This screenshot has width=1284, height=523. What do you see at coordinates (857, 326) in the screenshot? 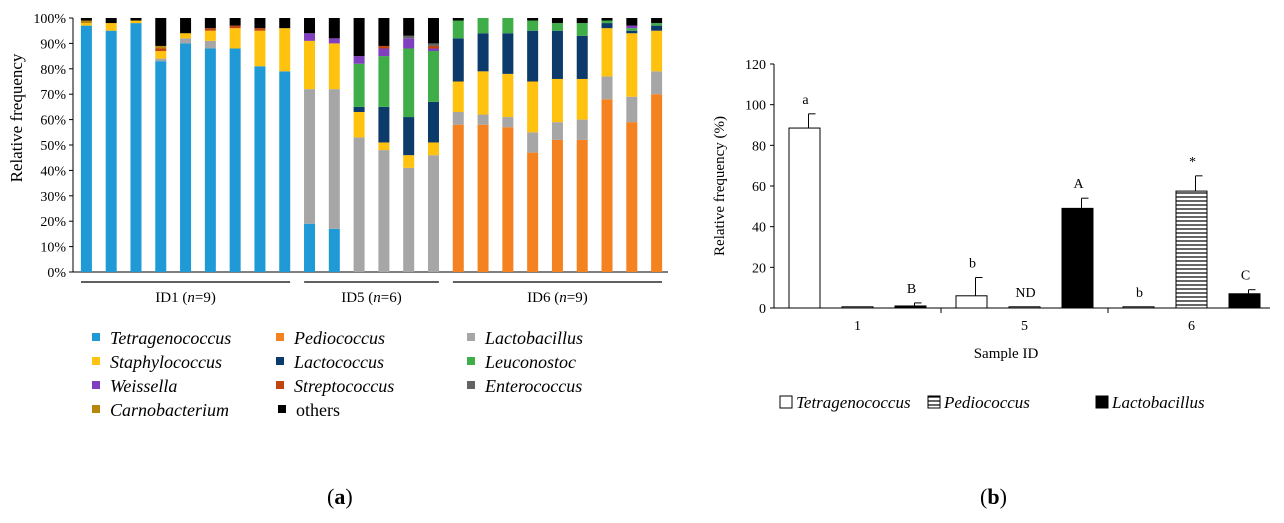
I see `x-tick-label-b: 1` at bounding box center [857, 326].